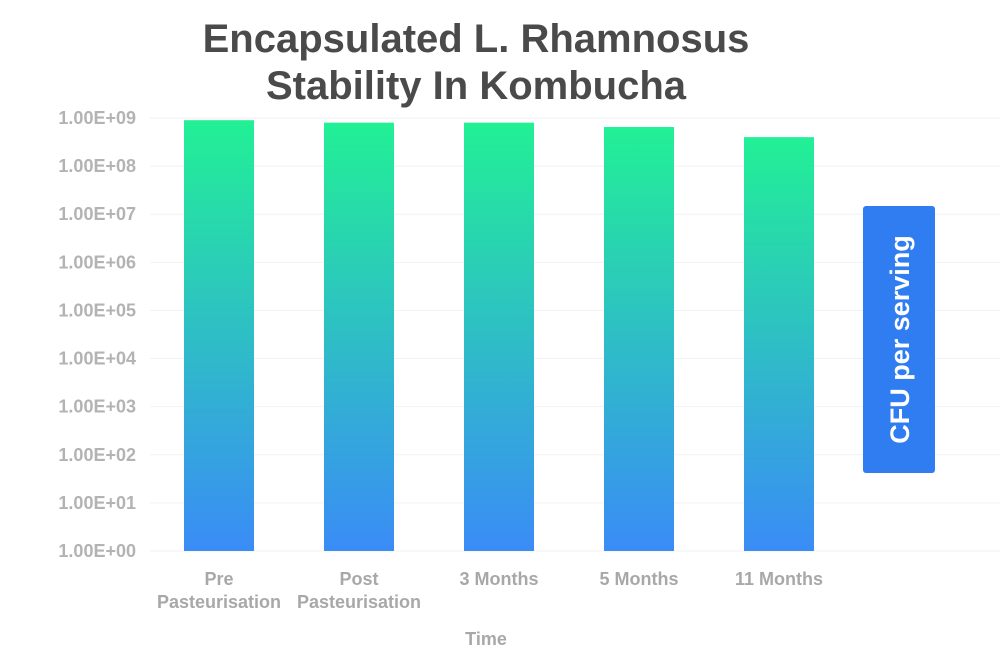  Describe the element at coordinates (639, 579) in the screenshot. I see `x-category-label: 5 Months` at that location.